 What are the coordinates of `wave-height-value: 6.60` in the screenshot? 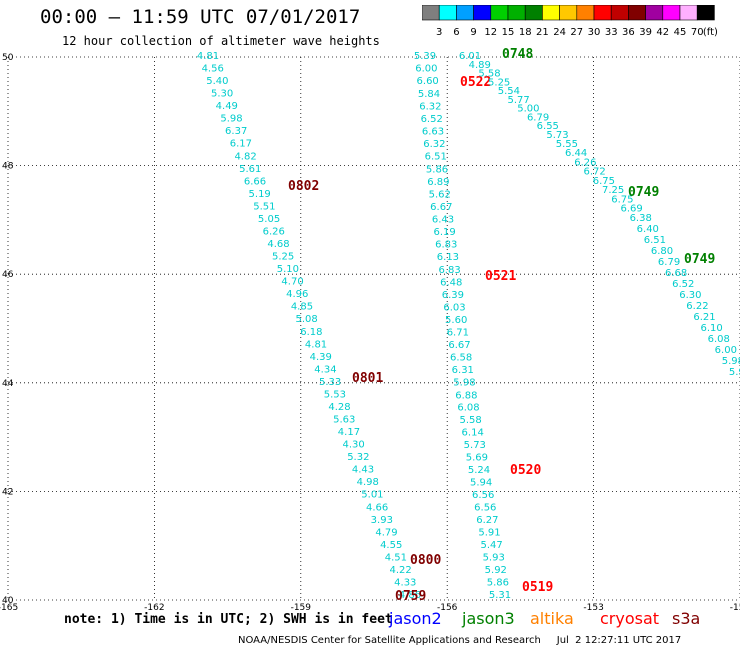 It's located at (428, 81).